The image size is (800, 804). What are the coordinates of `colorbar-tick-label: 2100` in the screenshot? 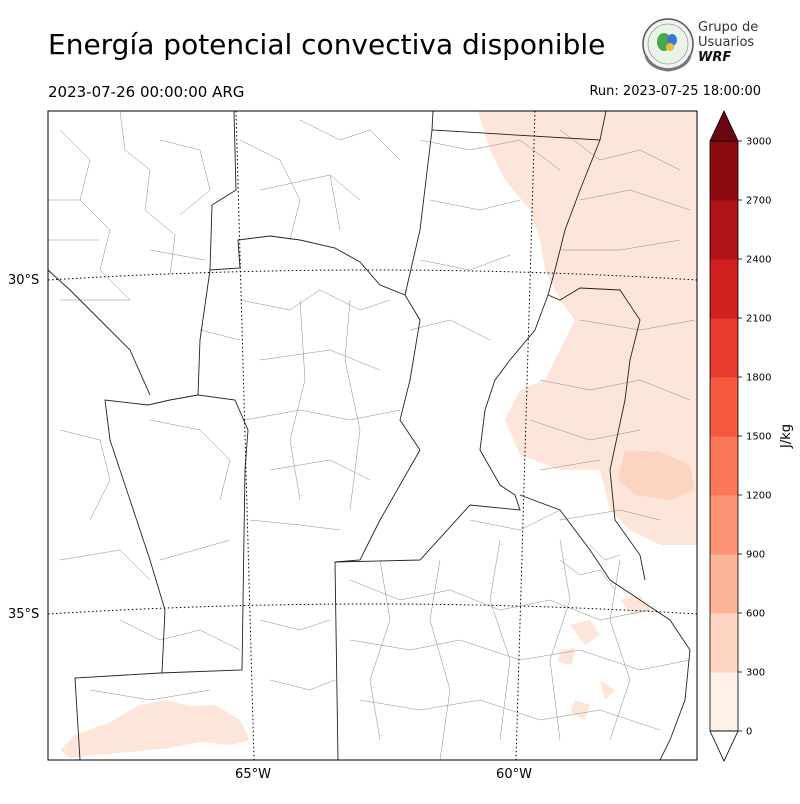 It's located at (758, 319).